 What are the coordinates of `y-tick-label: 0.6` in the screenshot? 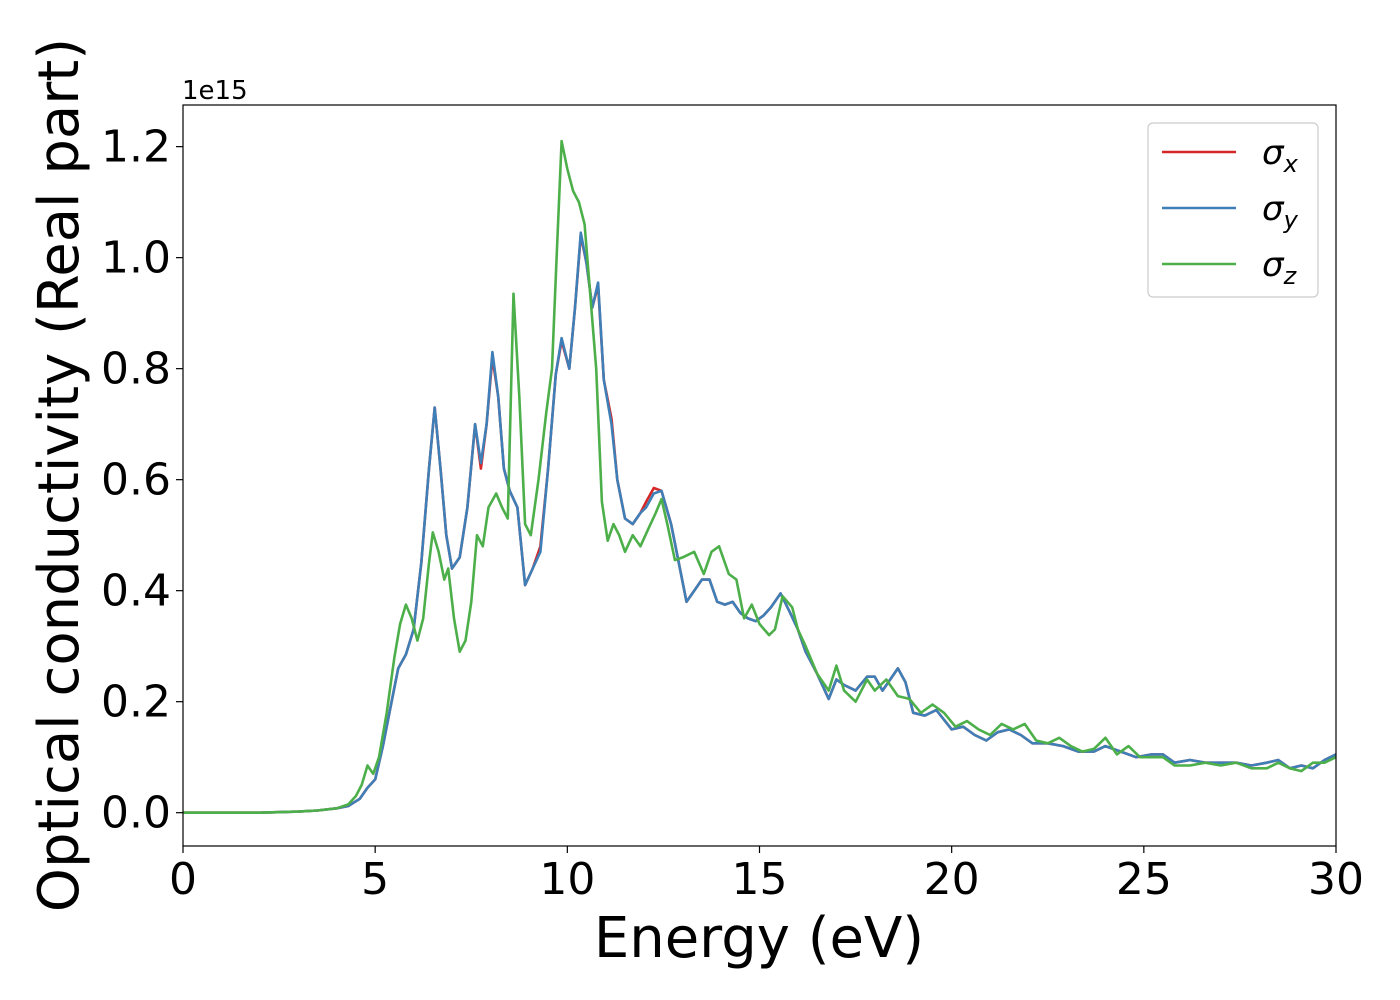 It's located at (136, 480).